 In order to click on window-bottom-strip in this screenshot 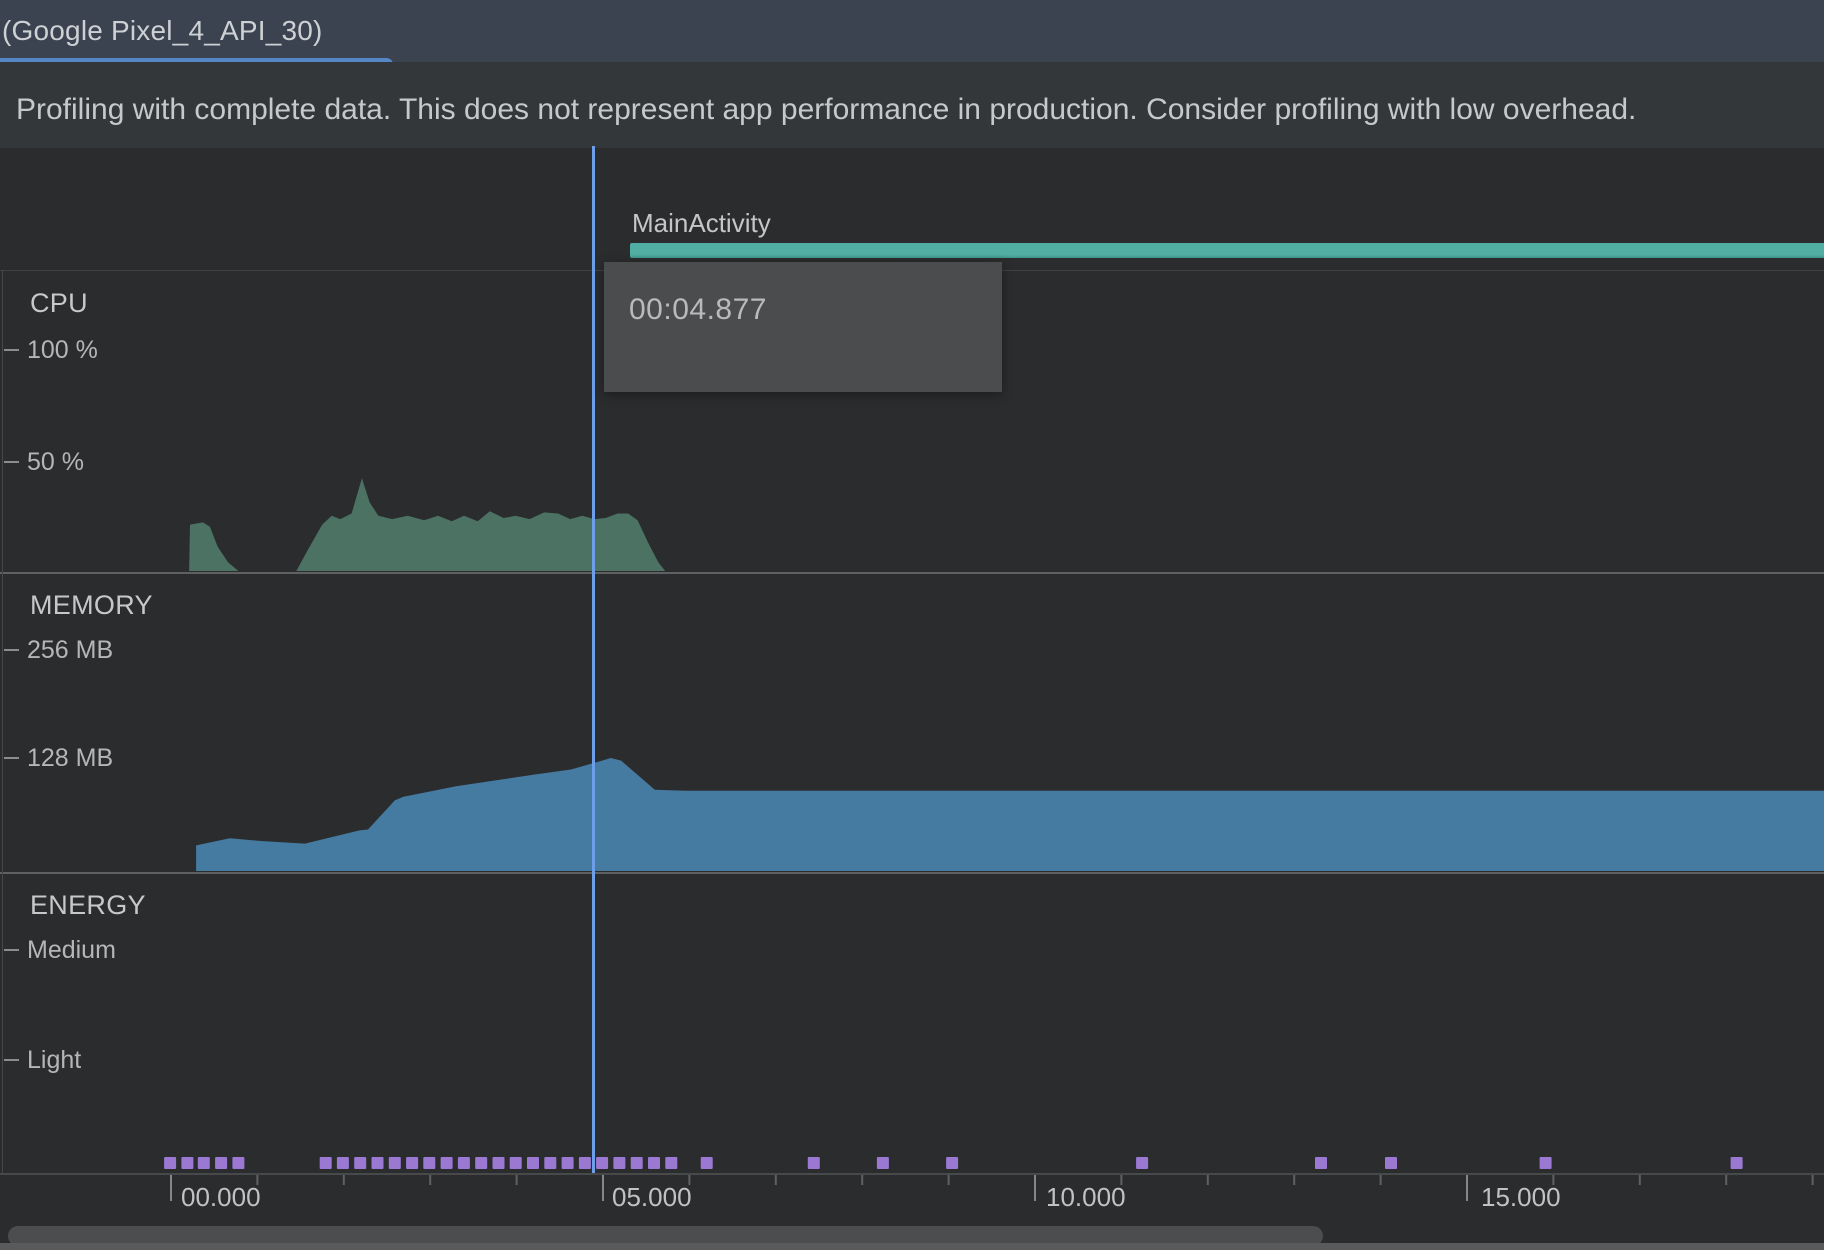, I will do `click(912, 1246)`.